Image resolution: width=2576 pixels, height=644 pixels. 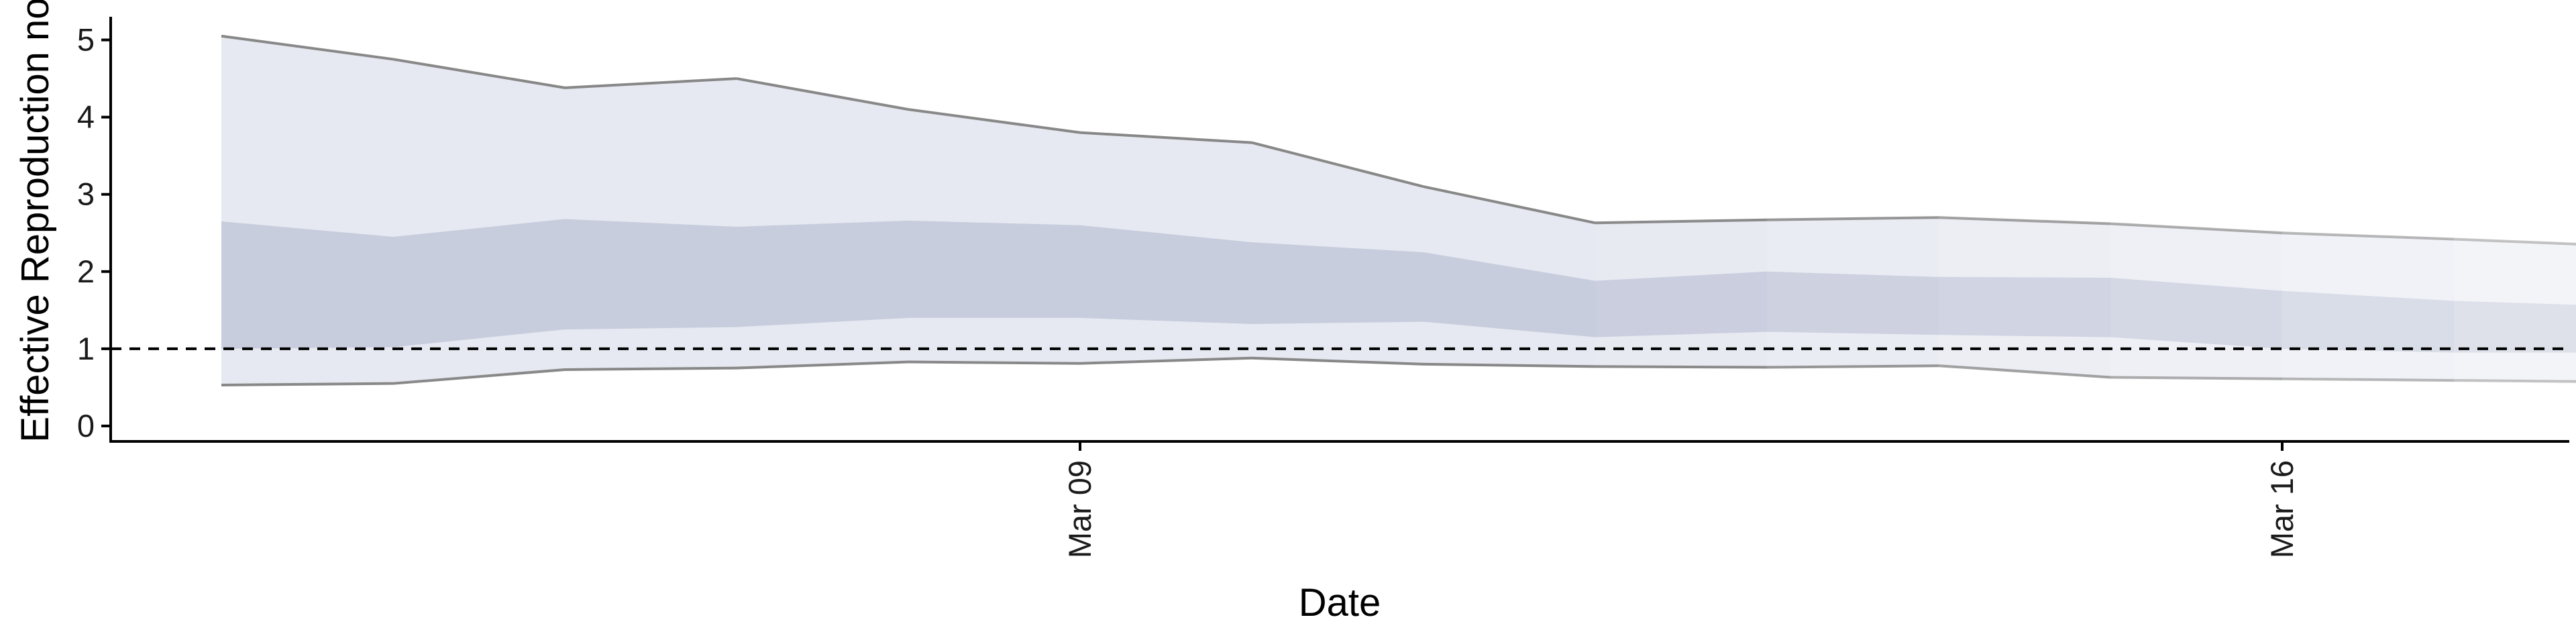 What do you see at coordinates (86, 425) in the screenshot?
I see `y-tick-label: 0` at bounding box center [86, 425].